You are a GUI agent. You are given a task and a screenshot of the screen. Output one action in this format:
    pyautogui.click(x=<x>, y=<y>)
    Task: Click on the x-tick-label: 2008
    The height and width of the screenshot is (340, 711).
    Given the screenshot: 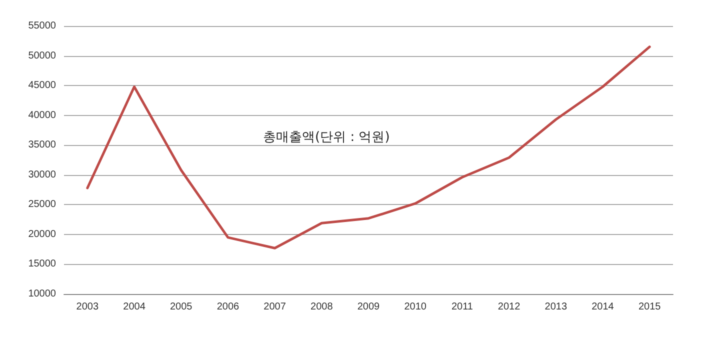 What is the action you would take?
    pyautogui.click(x=322, y=307)
    